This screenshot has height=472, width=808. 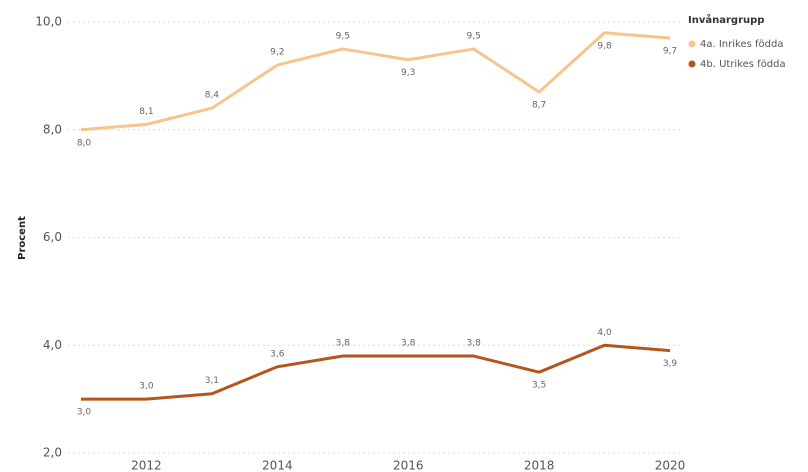 I want to click on data-label: 9,7, so click(x=670, y=52).